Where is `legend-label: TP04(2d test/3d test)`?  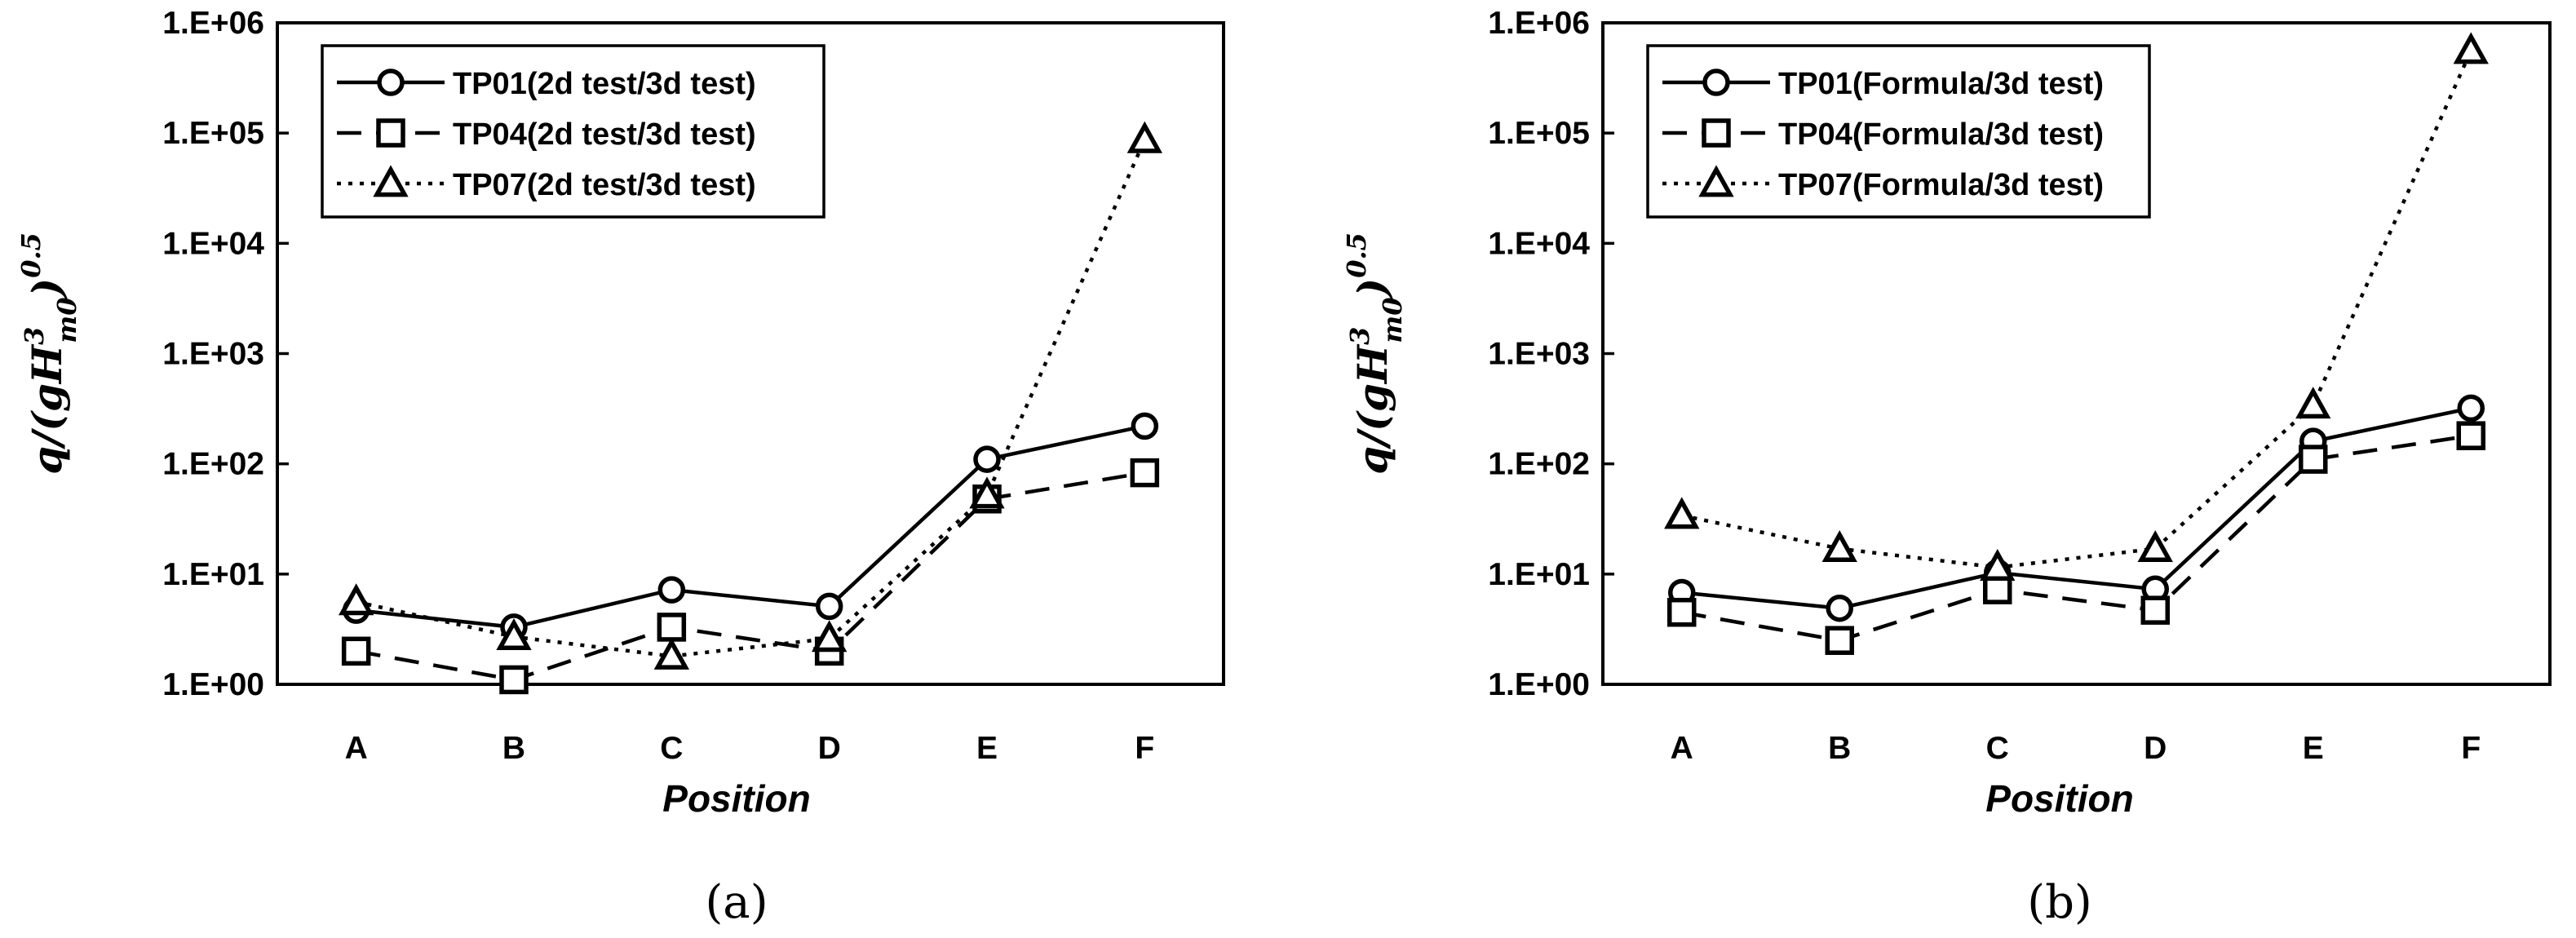 legend-label: TP04(2d test/3d test) is located at coordinates (604, 134).